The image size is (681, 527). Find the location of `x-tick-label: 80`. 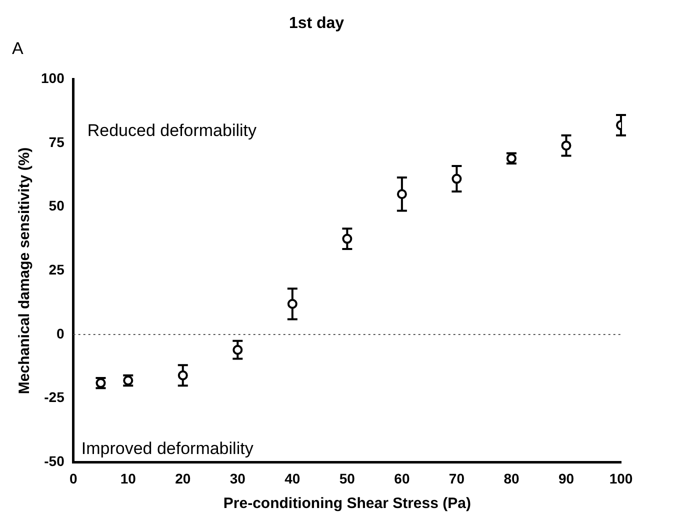

x-tick-label: 80 is located at coordinates (512, 478).